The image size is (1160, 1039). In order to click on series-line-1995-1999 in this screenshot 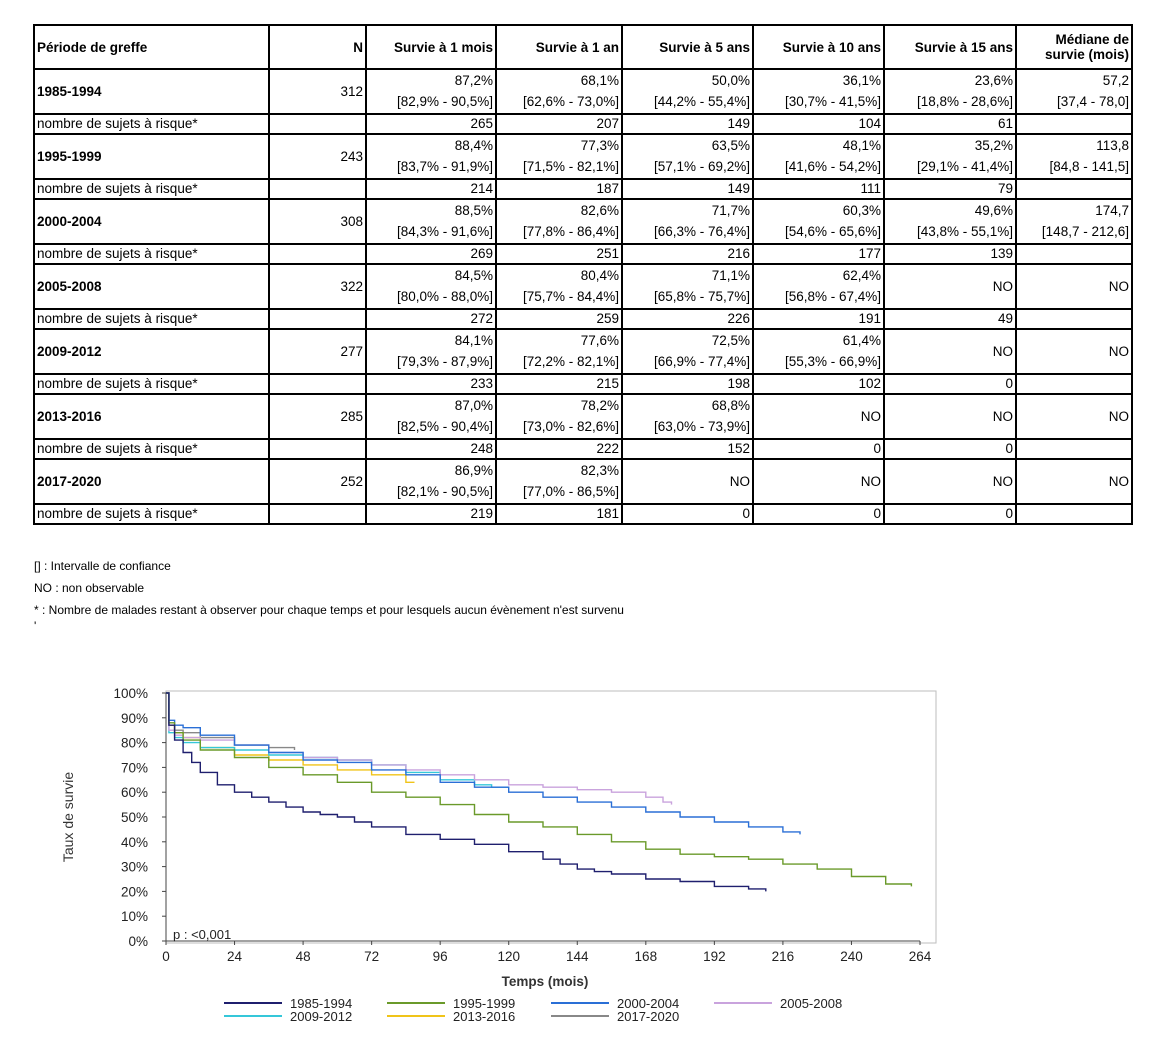, I will do `click(539, 789)`.